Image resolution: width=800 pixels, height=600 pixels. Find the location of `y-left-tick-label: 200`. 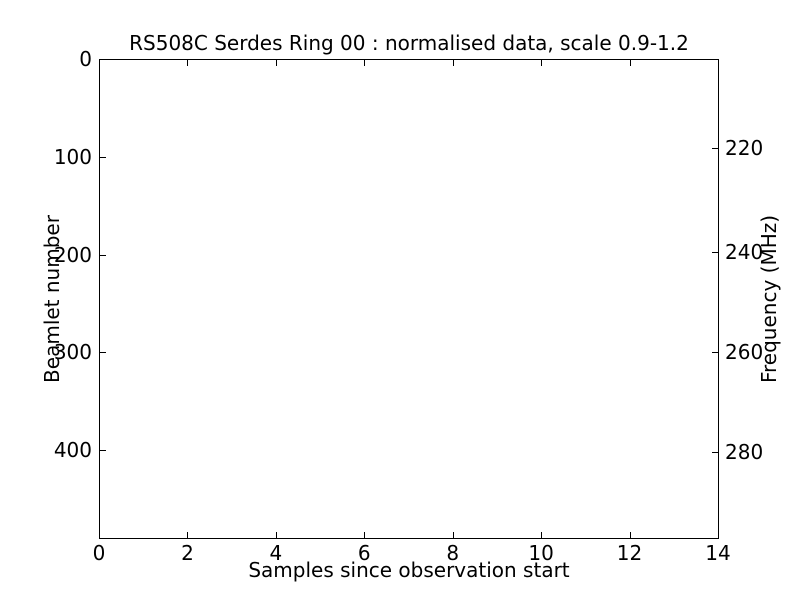

y-left-tick-label: 200 is located at coordinates (72, 254).